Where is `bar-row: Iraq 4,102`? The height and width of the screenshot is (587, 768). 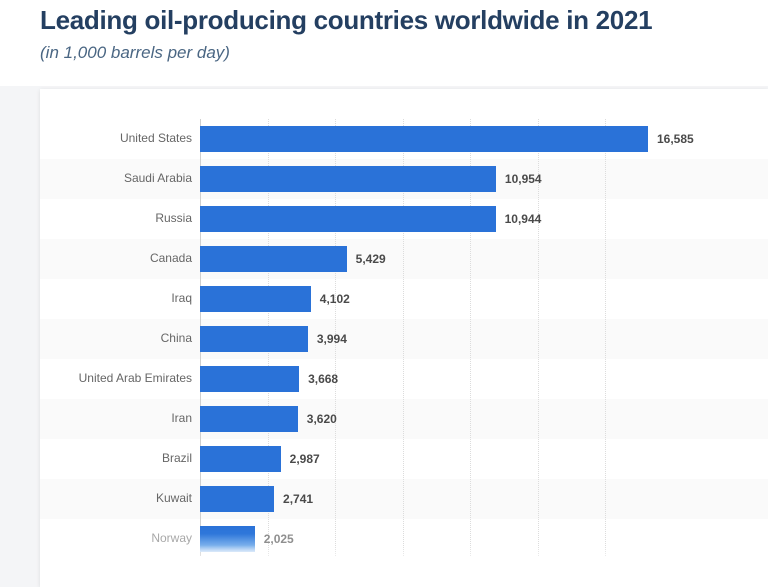 bar-row: Iraq 4,102 is located at coordinates (404, 299).